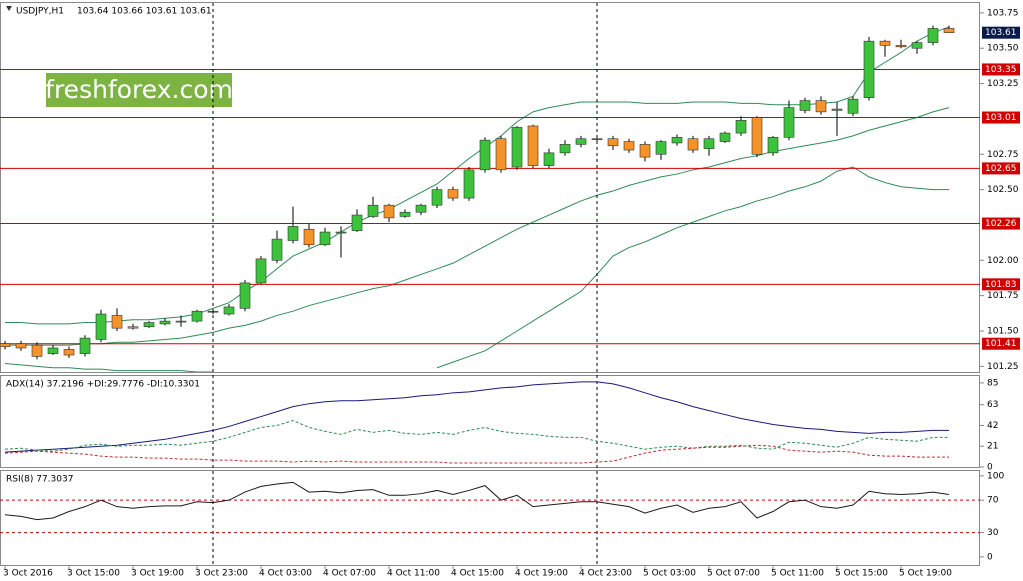  I want to click on level-label: 102.65, so click(1001, 169).